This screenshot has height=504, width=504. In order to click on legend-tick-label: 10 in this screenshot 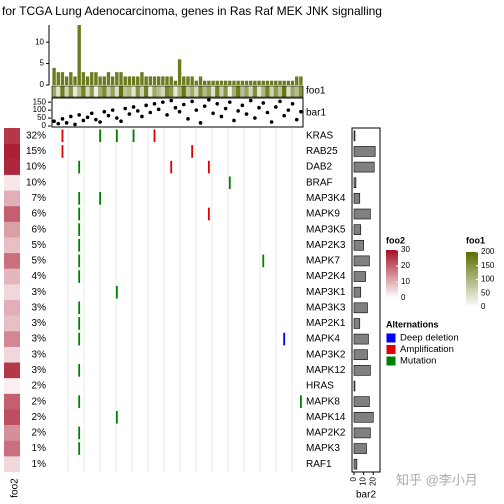, I will do `click(405, 281)`.